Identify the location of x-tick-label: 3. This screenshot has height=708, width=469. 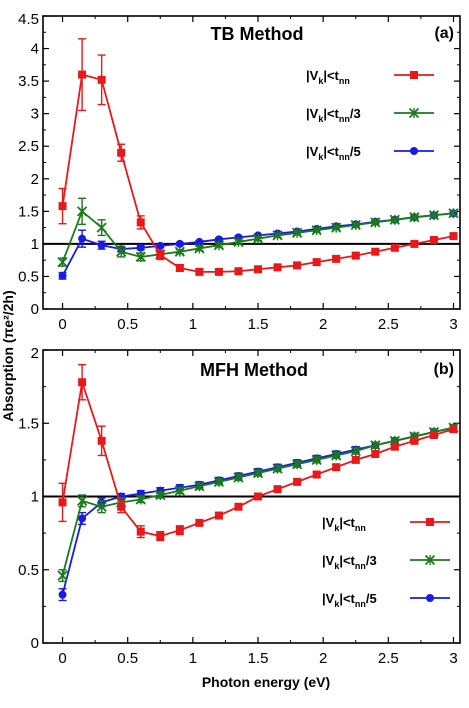
(453, 324).